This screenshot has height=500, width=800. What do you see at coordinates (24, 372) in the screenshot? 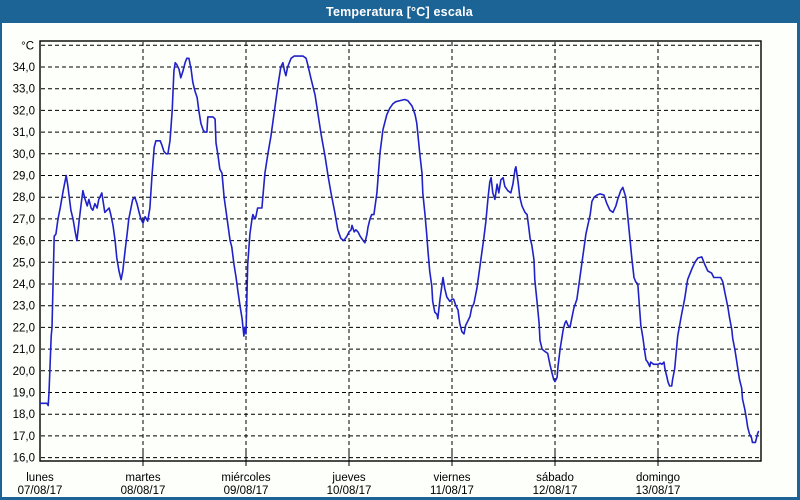
I see `y-tick-label: 20,0` at bounding box center [24, 372].